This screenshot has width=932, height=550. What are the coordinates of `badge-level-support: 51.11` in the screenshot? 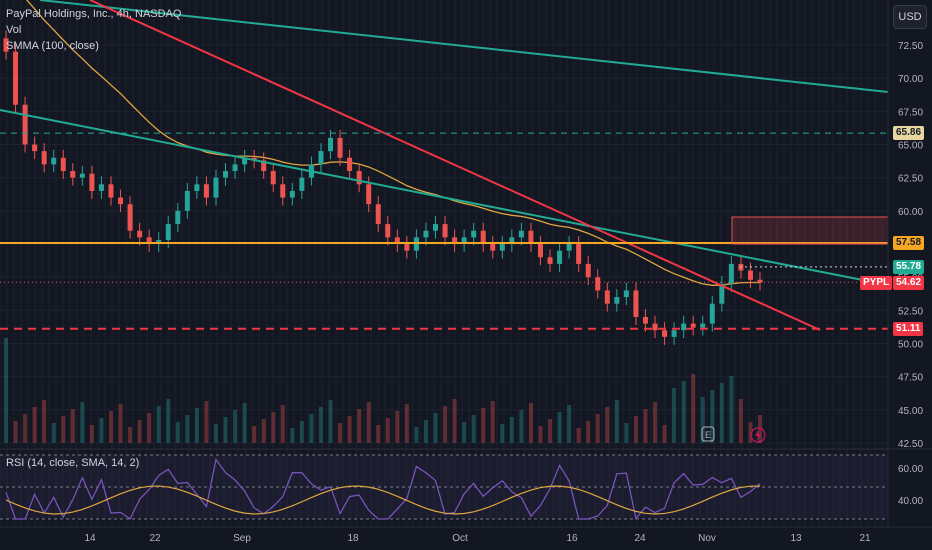 It's located at (908, 329).